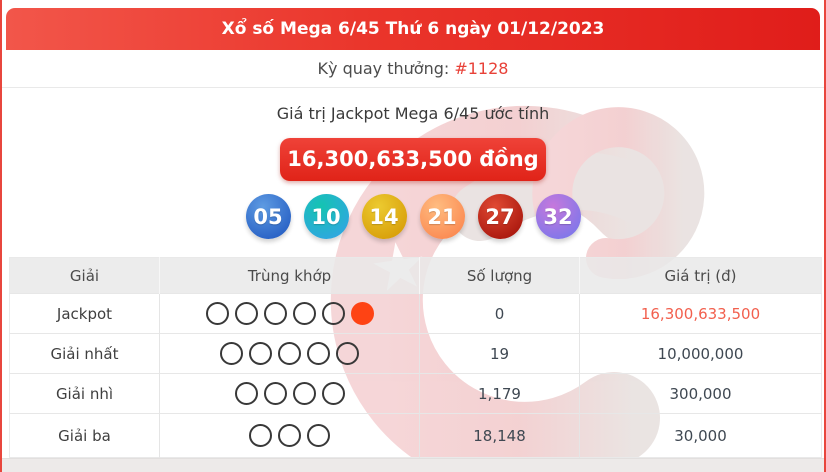  Describe the element at coordinates (499, 313) in the screenshot. I see `winner-quantity: 0` at that location.